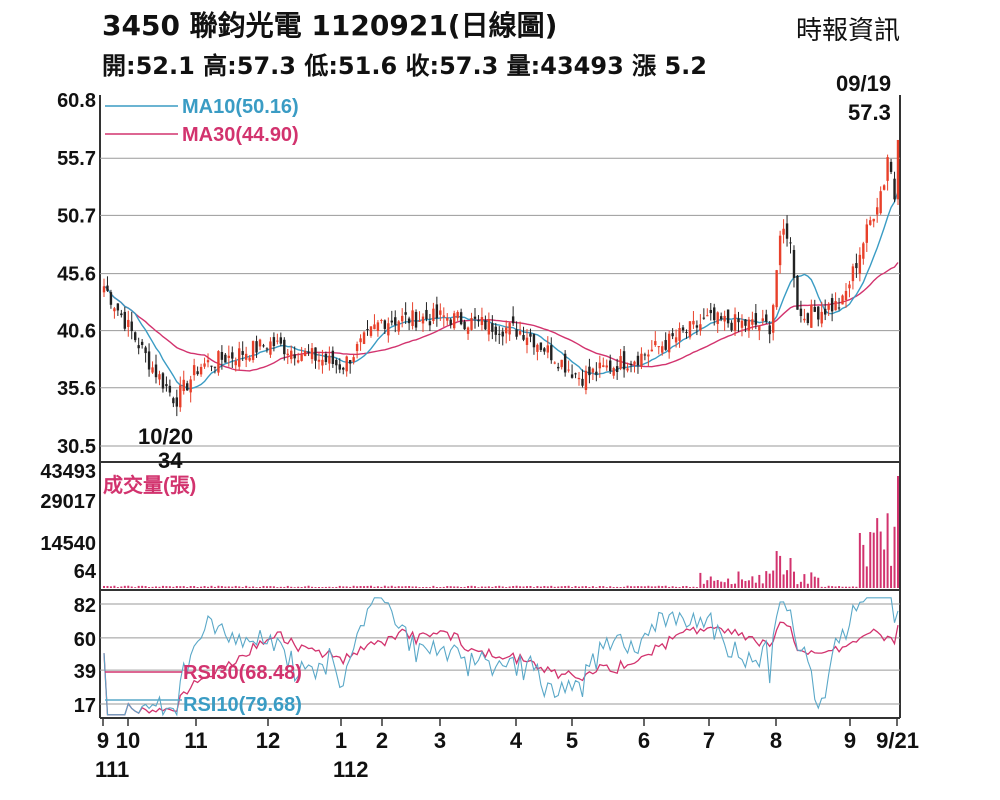 The height and width of the screenshot is (800, 1000). I want to click on low-value-annotation: 34, so click(170, 460).